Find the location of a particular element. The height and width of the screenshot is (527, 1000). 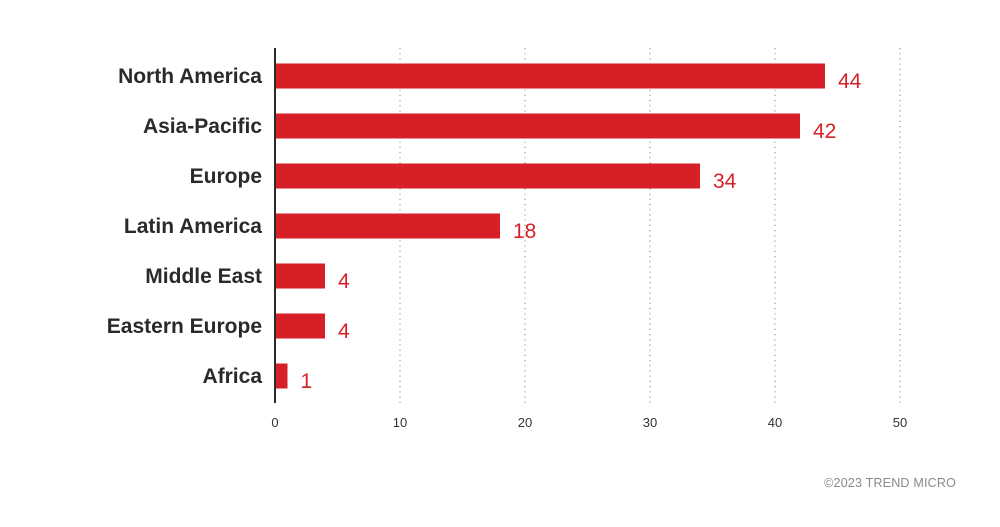

x-tick-label-50: 50 is located at coordinates (900, 422).